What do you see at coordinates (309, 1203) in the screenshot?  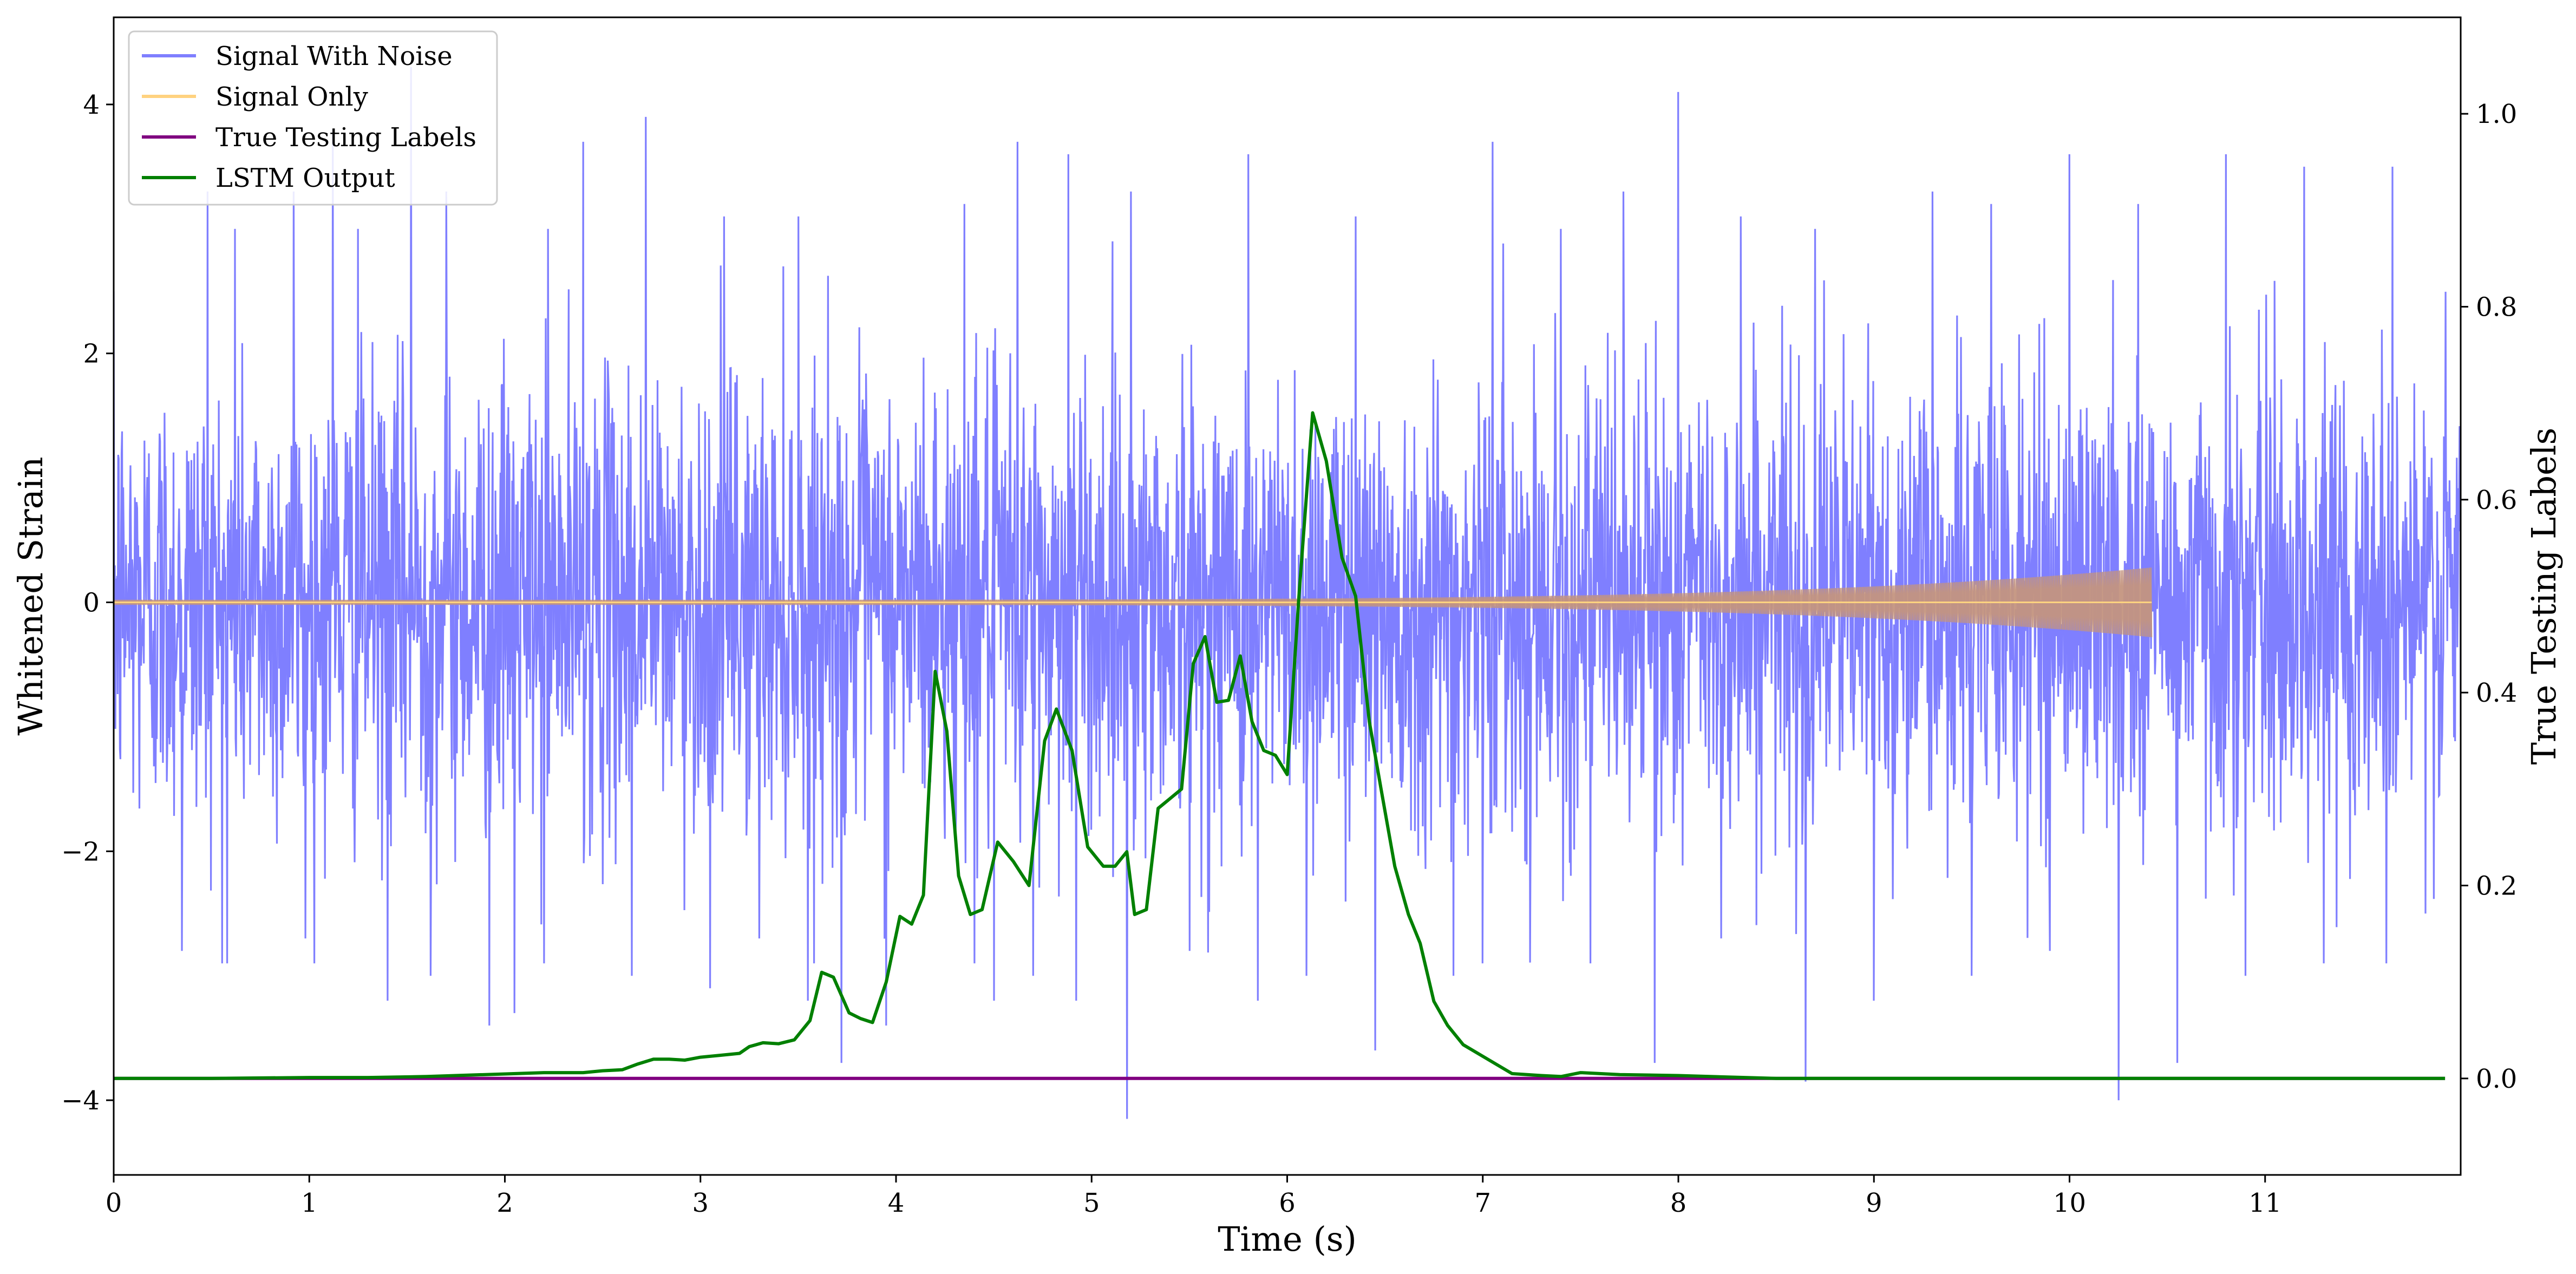 I see `x-tick-label: 1` at bounding box center [309, 1203].